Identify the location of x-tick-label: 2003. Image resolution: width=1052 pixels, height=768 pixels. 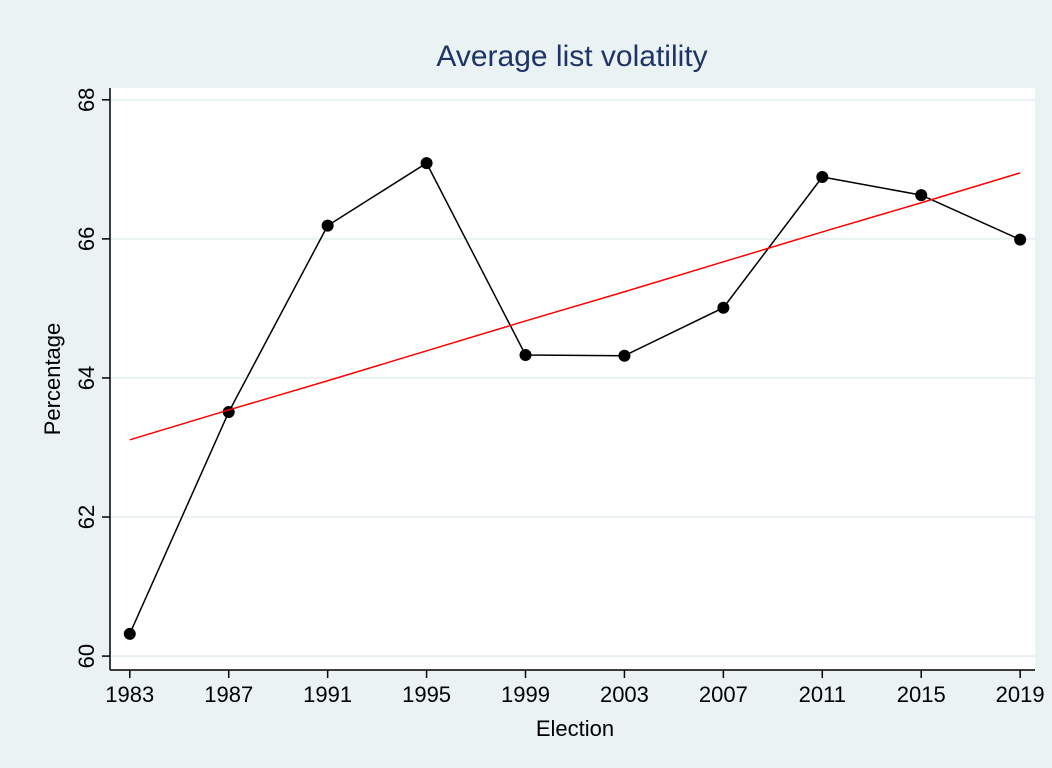
(624, 694).